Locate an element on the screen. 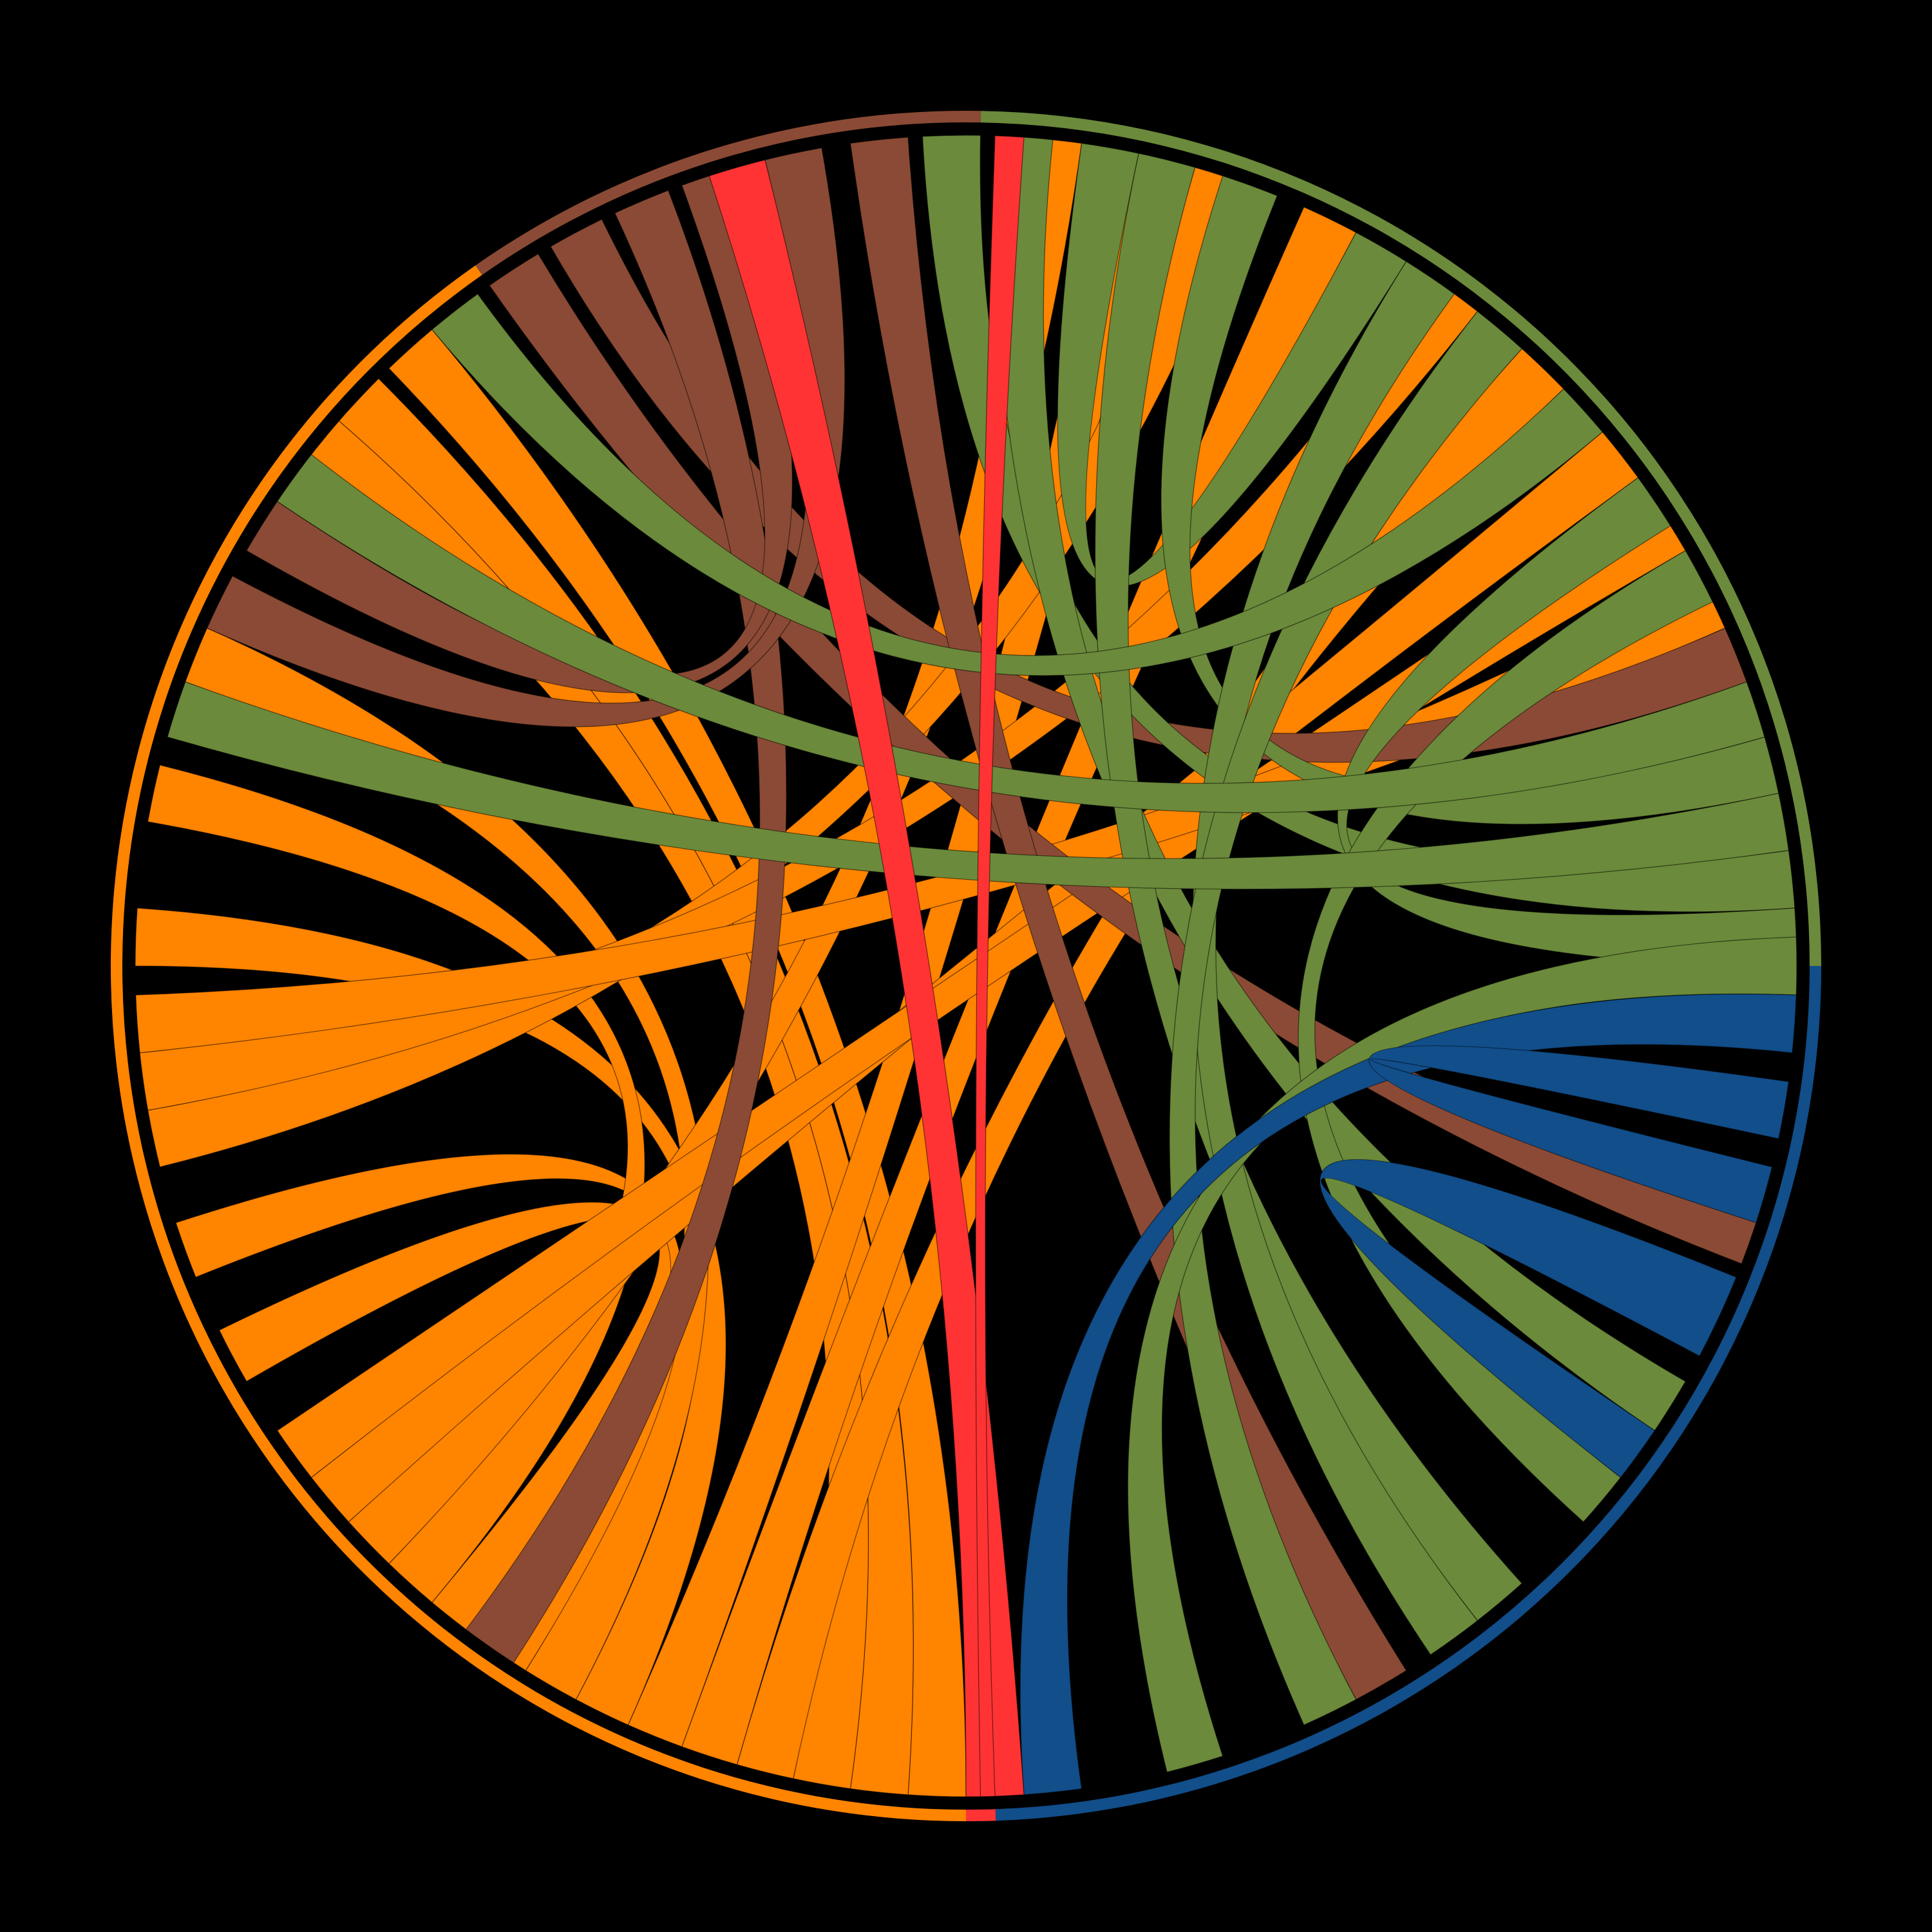 The height and width of the screenshot is (1932, 1932). group-arc-red is located at coordinates (981, 1815).